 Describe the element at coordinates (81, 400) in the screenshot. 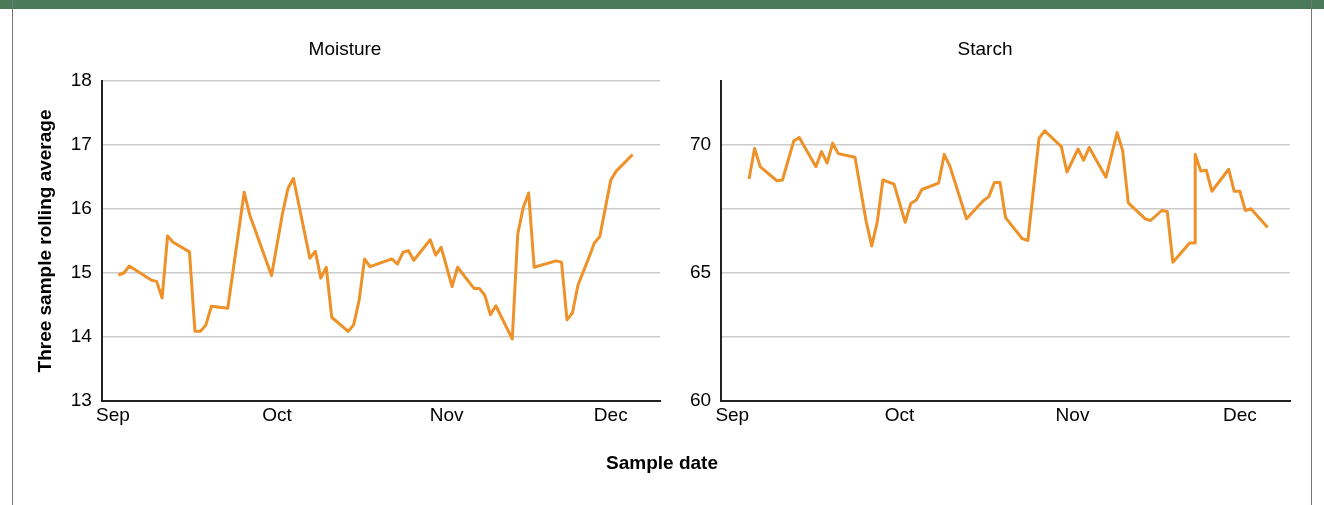

I see `y-tick-label: 13` at that location.